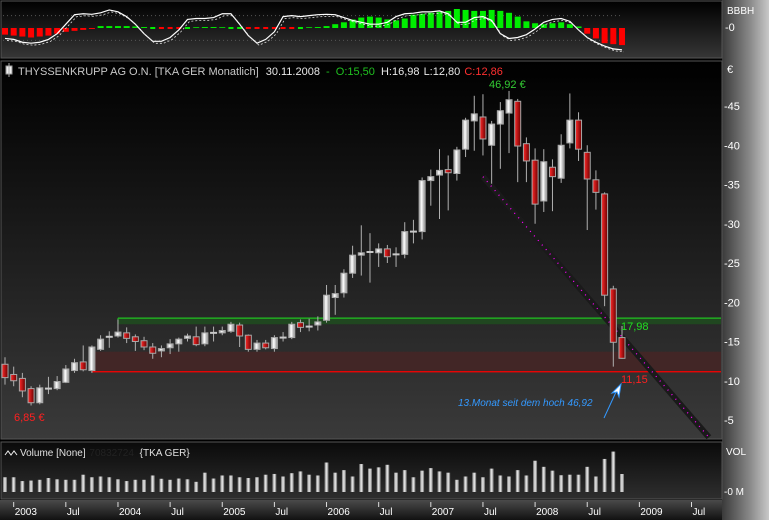 The width and height of the screenshot is (769, 520). What do you see at coordinates (730, 28) in the screenshot?
I see `indicator-zero-label: -0` at bounding box center [730, 28].